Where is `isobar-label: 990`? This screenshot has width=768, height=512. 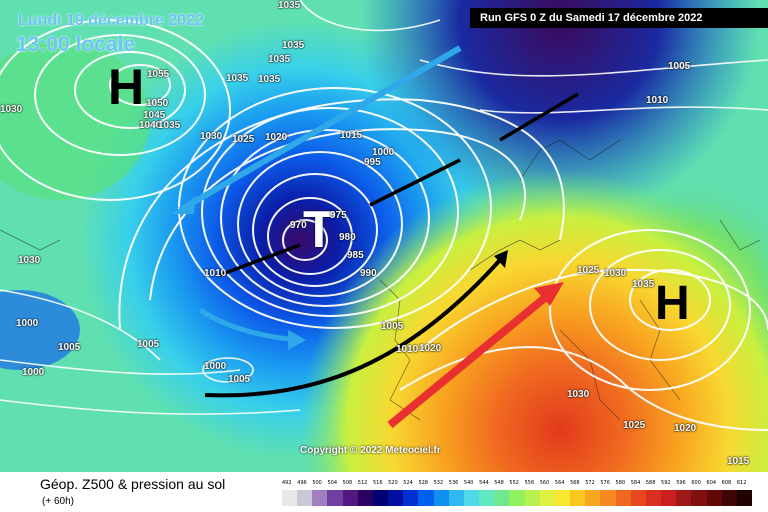 isobar-label: 990 is located at coordinates (368, 273).